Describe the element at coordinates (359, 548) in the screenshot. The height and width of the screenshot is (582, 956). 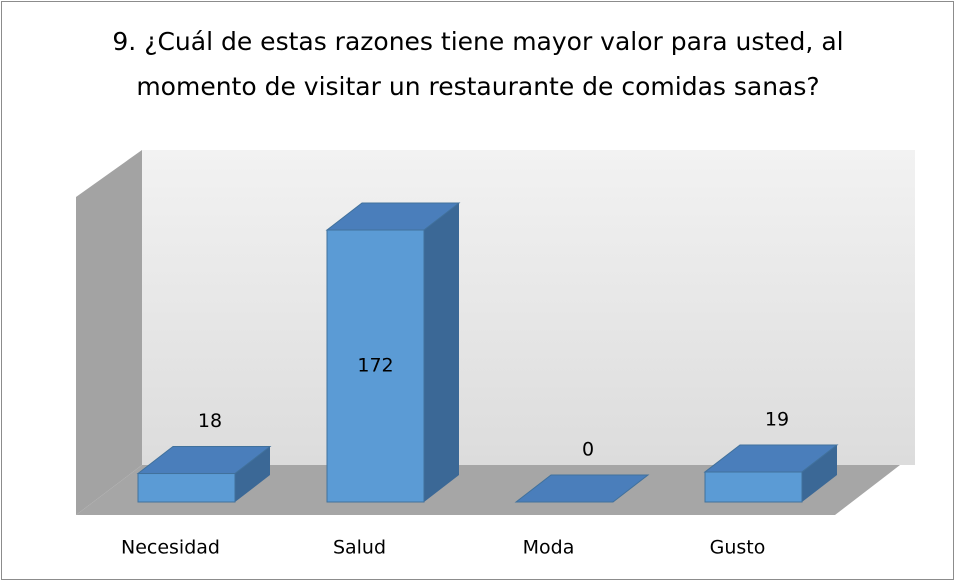
I see `x-tick-label: Salud` at that location.